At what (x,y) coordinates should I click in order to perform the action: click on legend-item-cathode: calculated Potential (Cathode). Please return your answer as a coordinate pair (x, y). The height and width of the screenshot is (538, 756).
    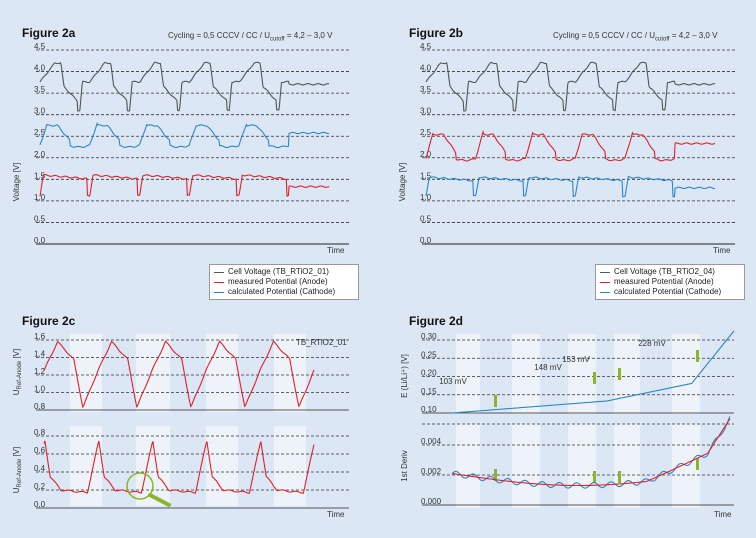
    Looking at the image, I should click on (670, 292).